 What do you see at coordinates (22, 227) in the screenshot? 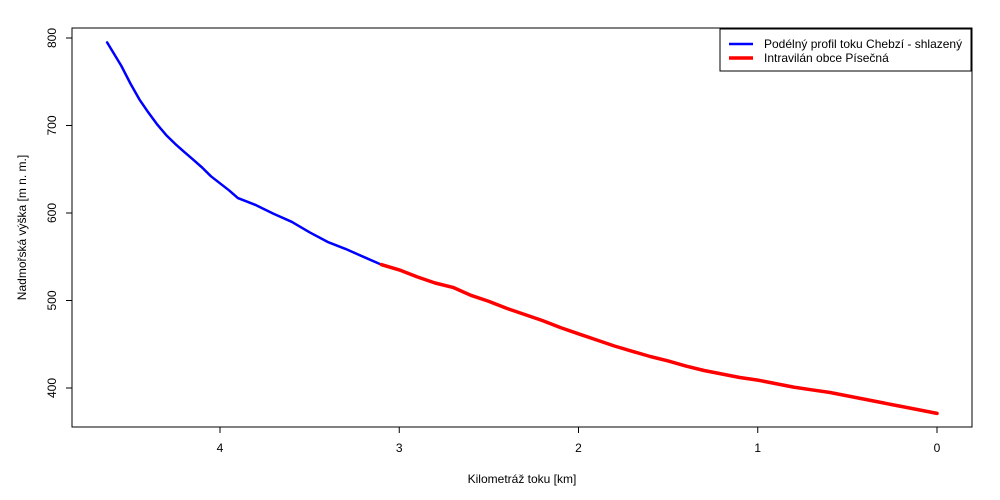
I see `y-axis-label: Nadmořská výška [m n. m.]` at bounding box center [22, 227].